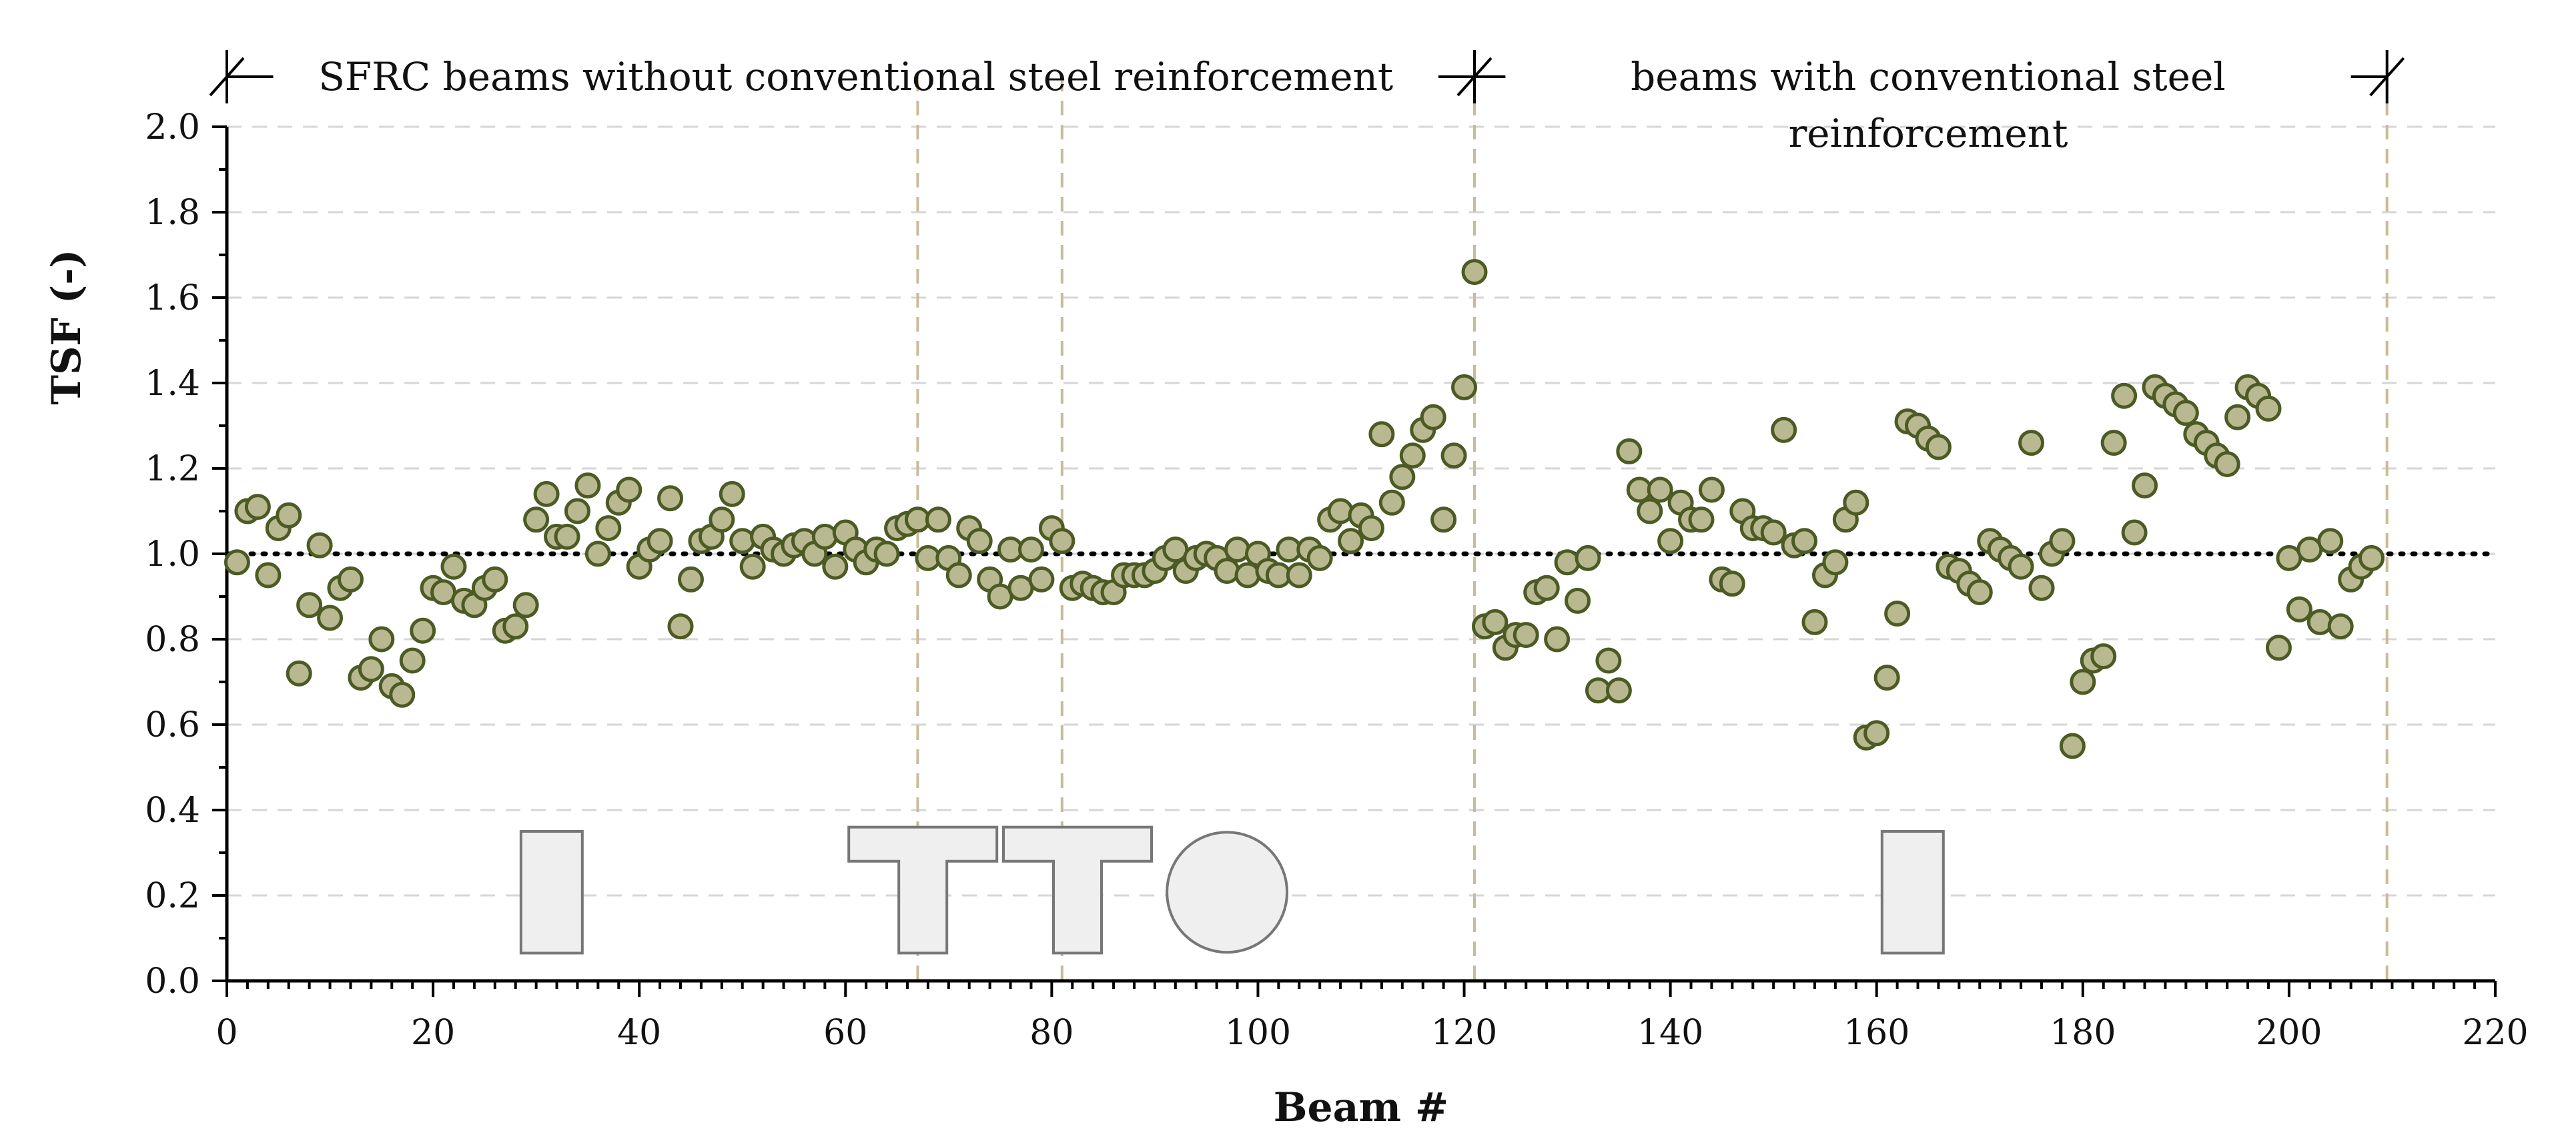 The height and width of the screenshot is (1143, 2576). Describe the element at coordinates (1227, 892) in the screenshot. I see `circular-section-icon` at that location.